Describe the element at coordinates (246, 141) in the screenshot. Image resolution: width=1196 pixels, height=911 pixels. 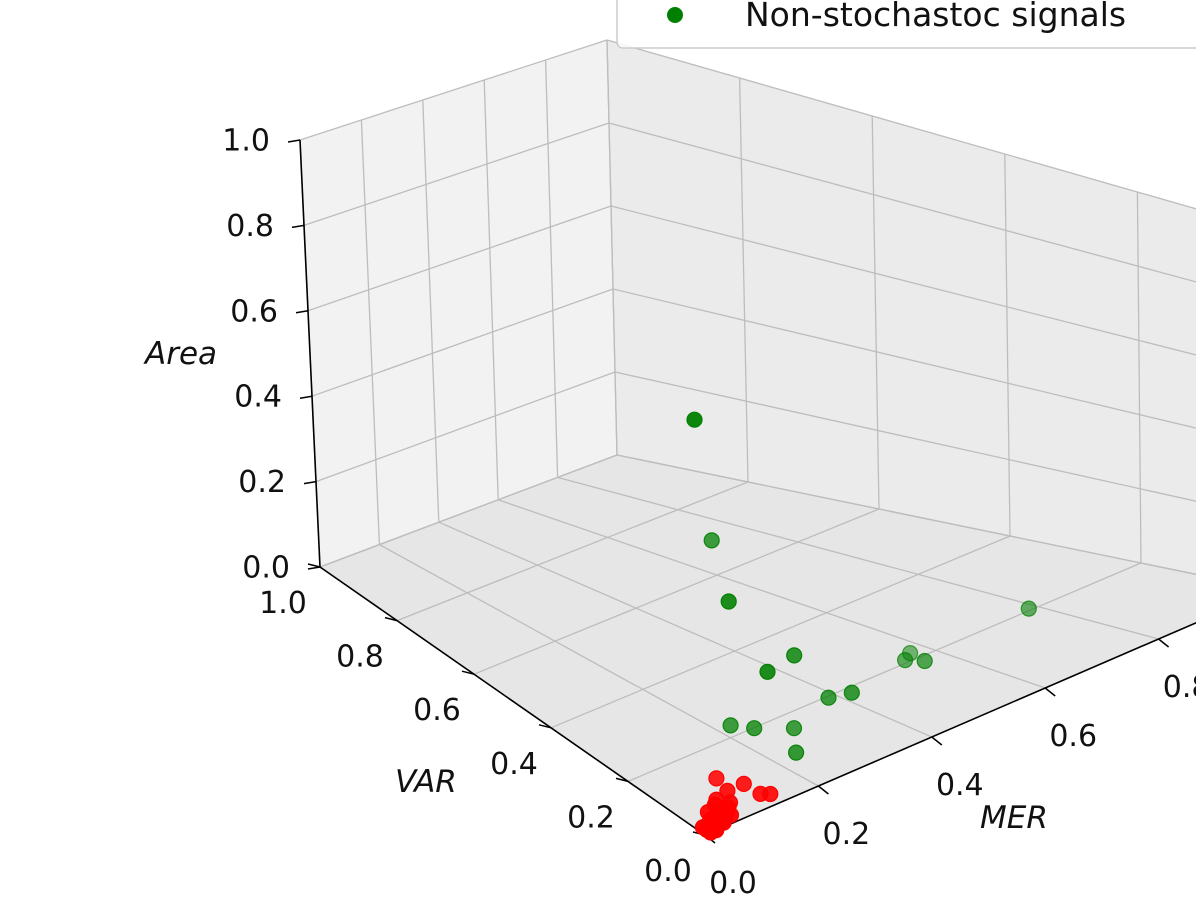
I see `z-tick-label-5: 1.0` at that location.